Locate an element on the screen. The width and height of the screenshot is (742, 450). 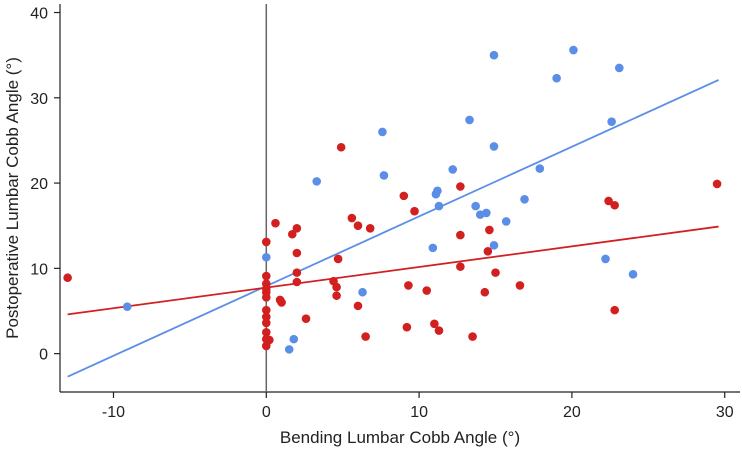
y-axis-title: Postoperative Lumbar Cobb Angle (°) is located at coordinates (12, 198).